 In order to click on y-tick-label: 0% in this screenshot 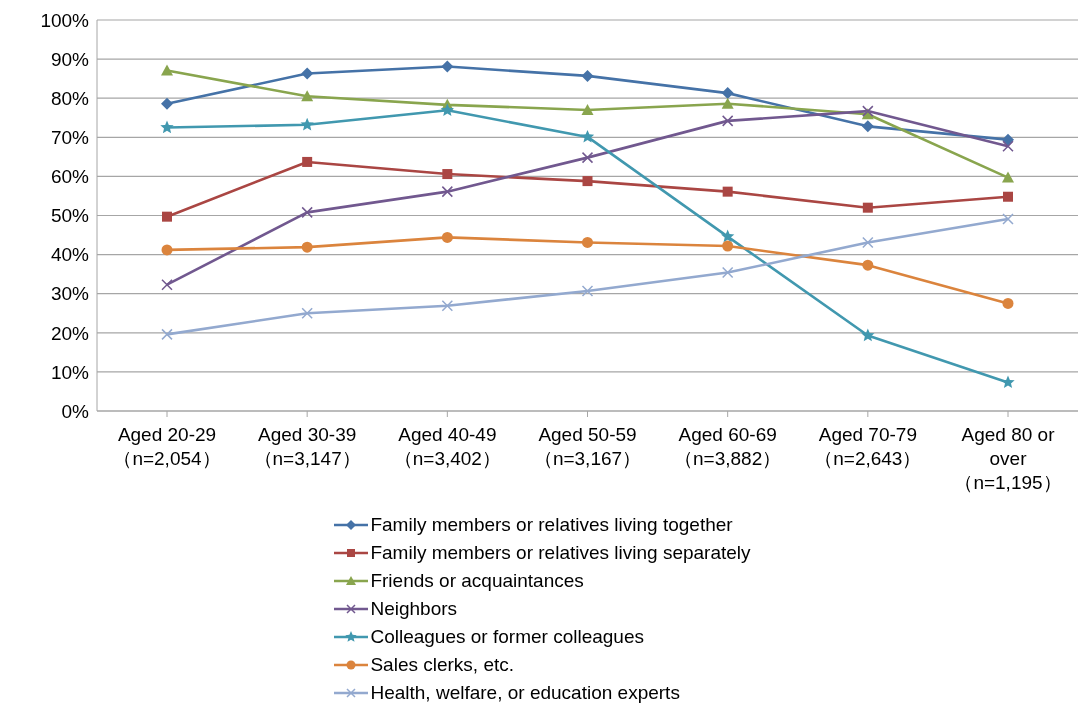, I will do `click(75, 411)`.